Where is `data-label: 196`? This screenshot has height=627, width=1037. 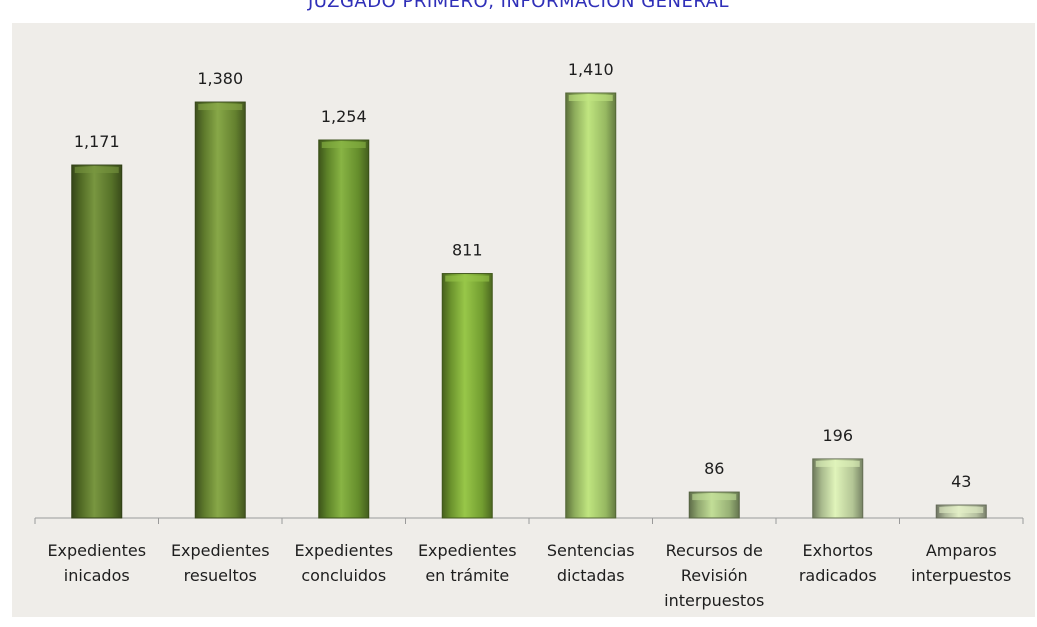 data-label: 196 is located at coordinates (837, 435).